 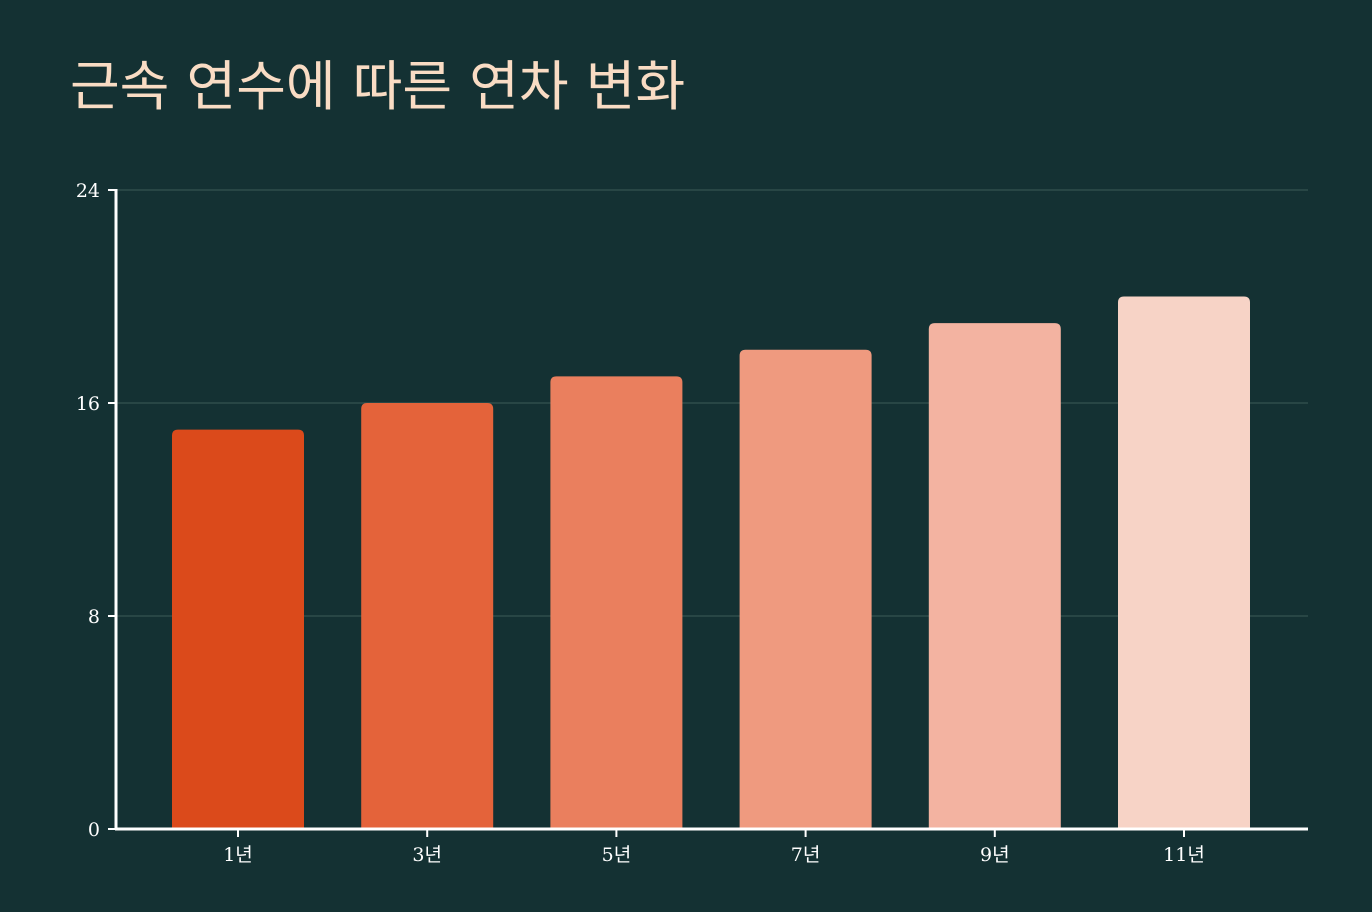 I want to click on x-tick-label: 11년, so click(x=1184, y=855).